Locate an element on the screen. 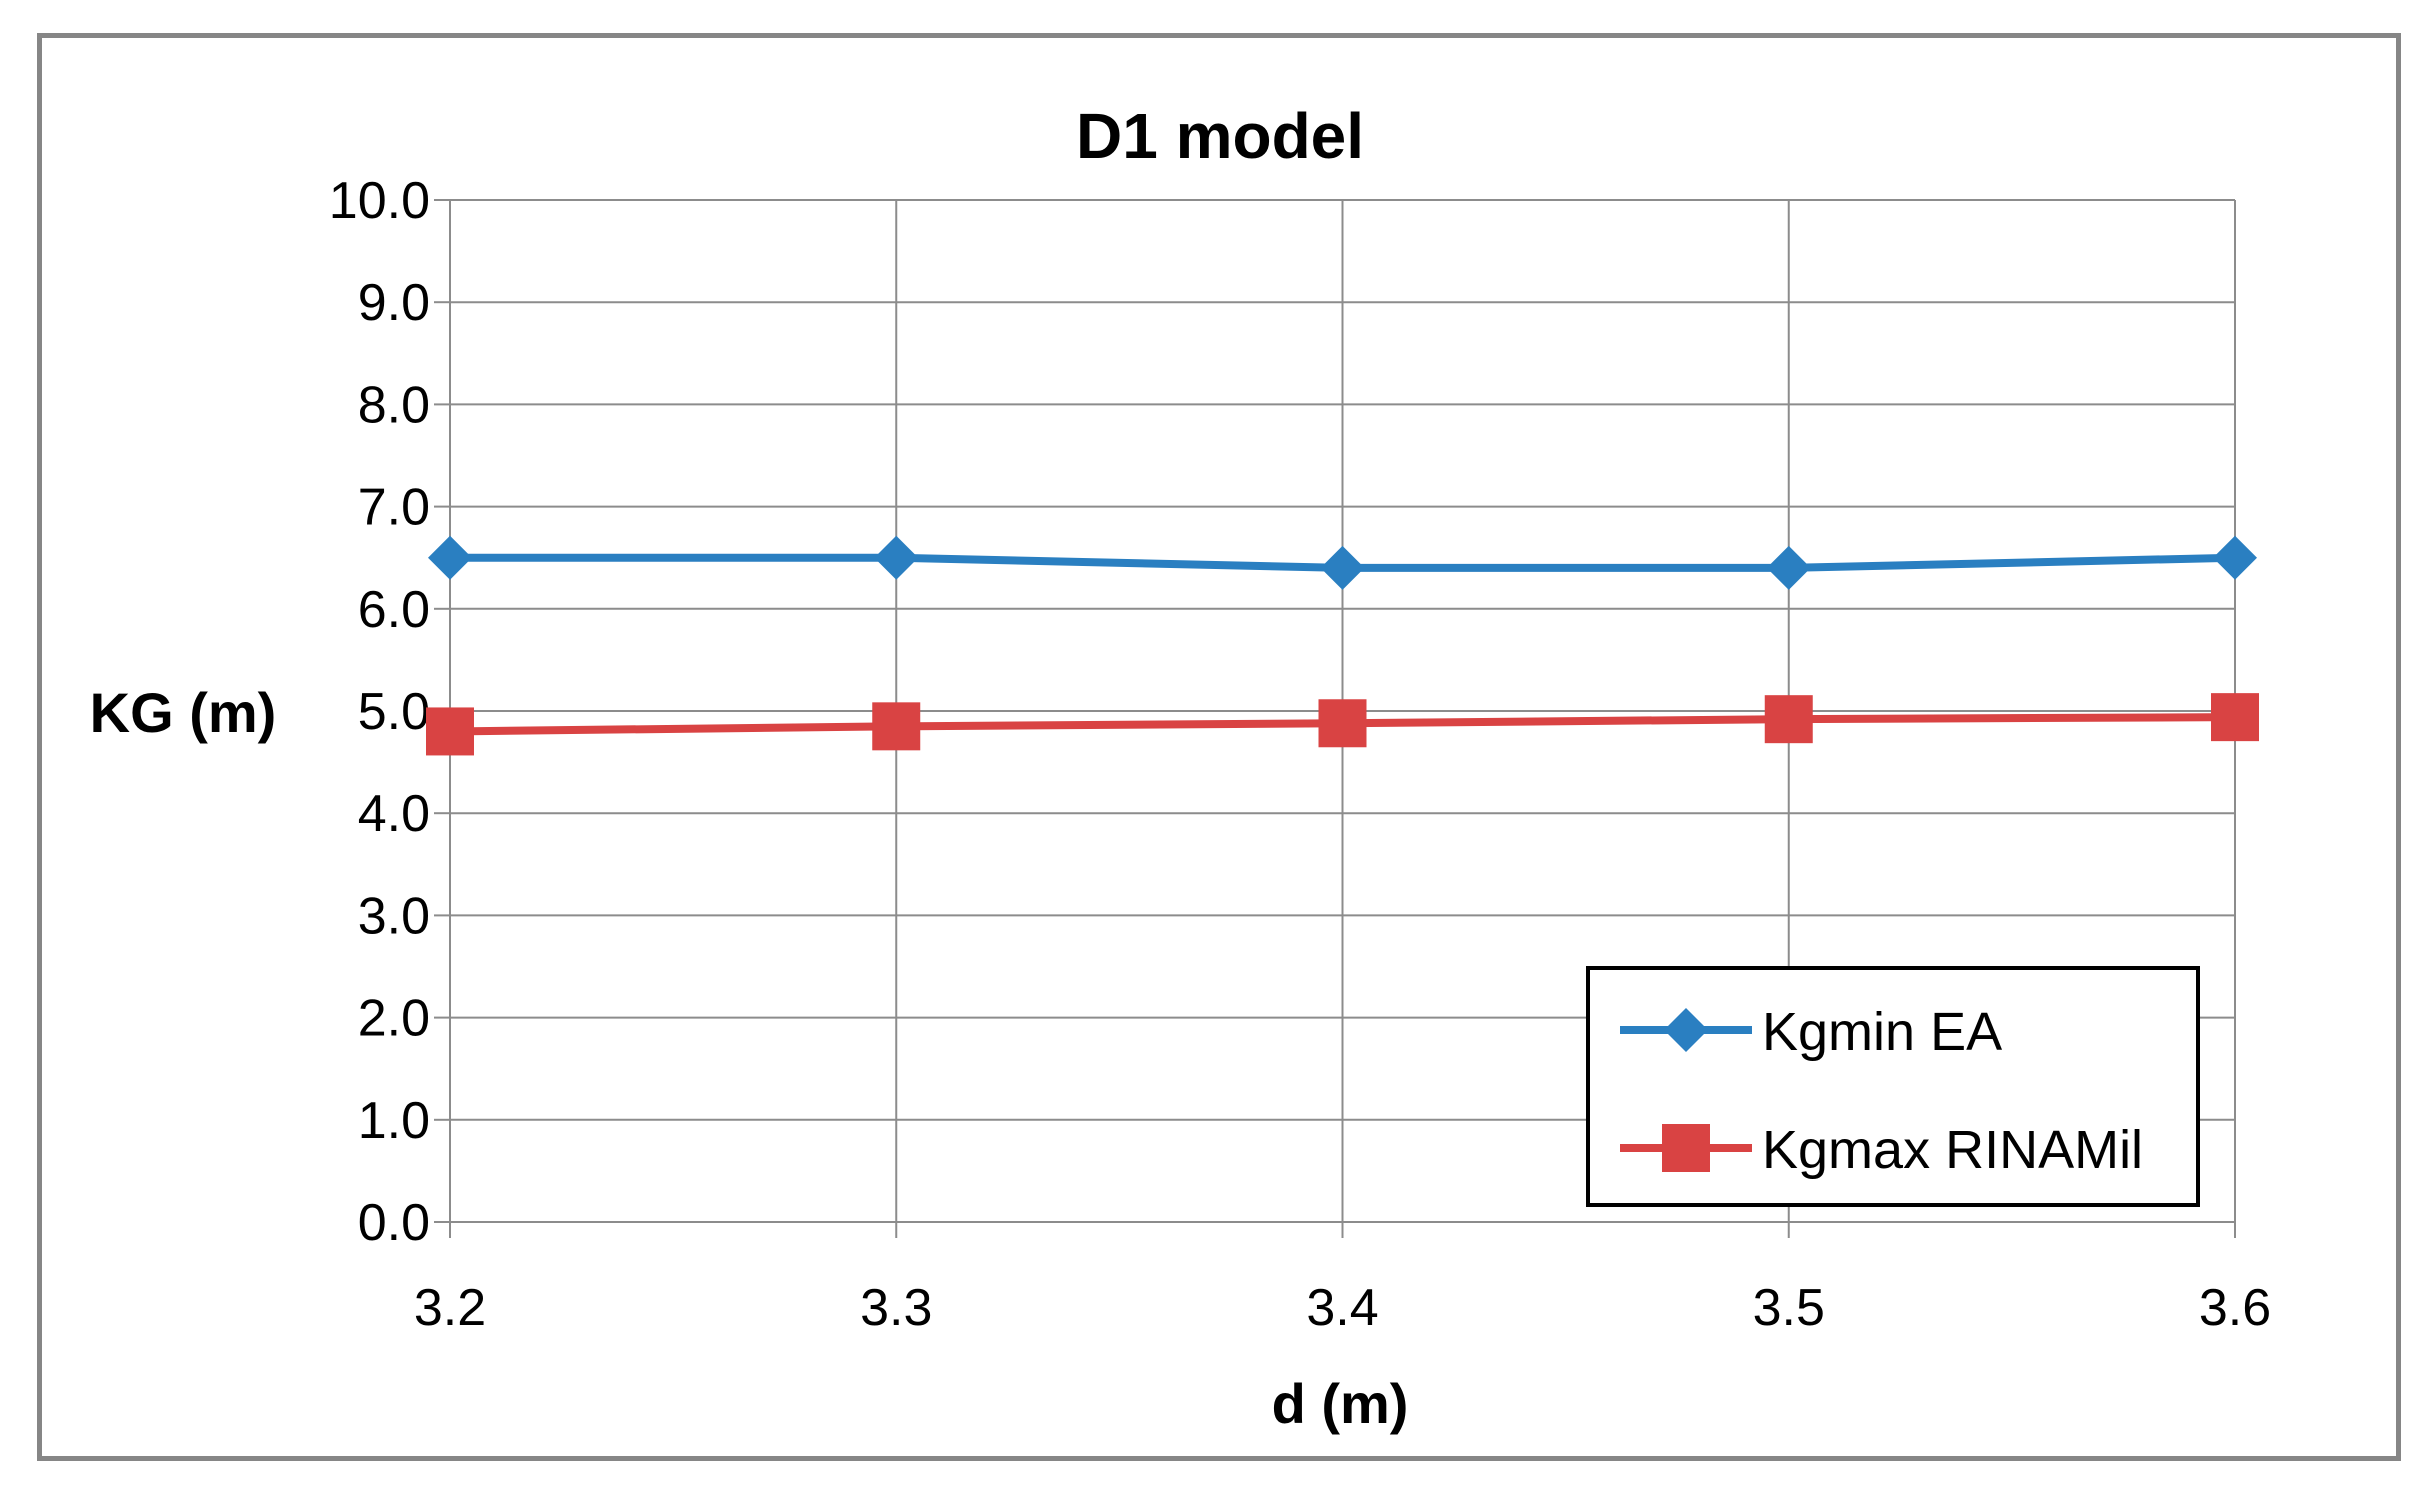 The width and height of the screenshot is (2432, 1500). y-tick-label: 4.0 is located at coordinates (394, 814).